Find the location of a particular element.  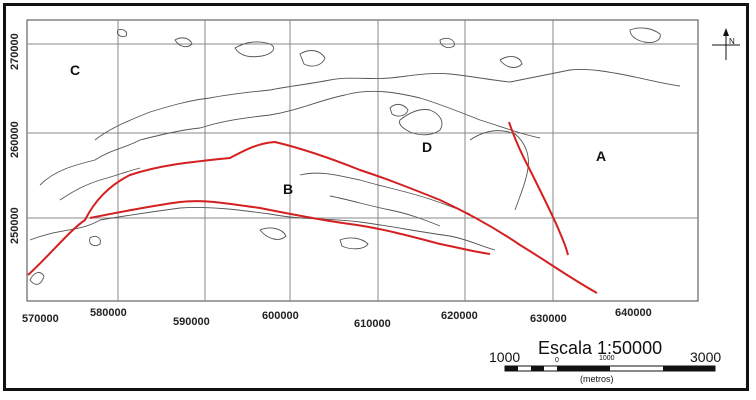

x-axis-label-630000: 630000 is located at coordinates (548, 319).